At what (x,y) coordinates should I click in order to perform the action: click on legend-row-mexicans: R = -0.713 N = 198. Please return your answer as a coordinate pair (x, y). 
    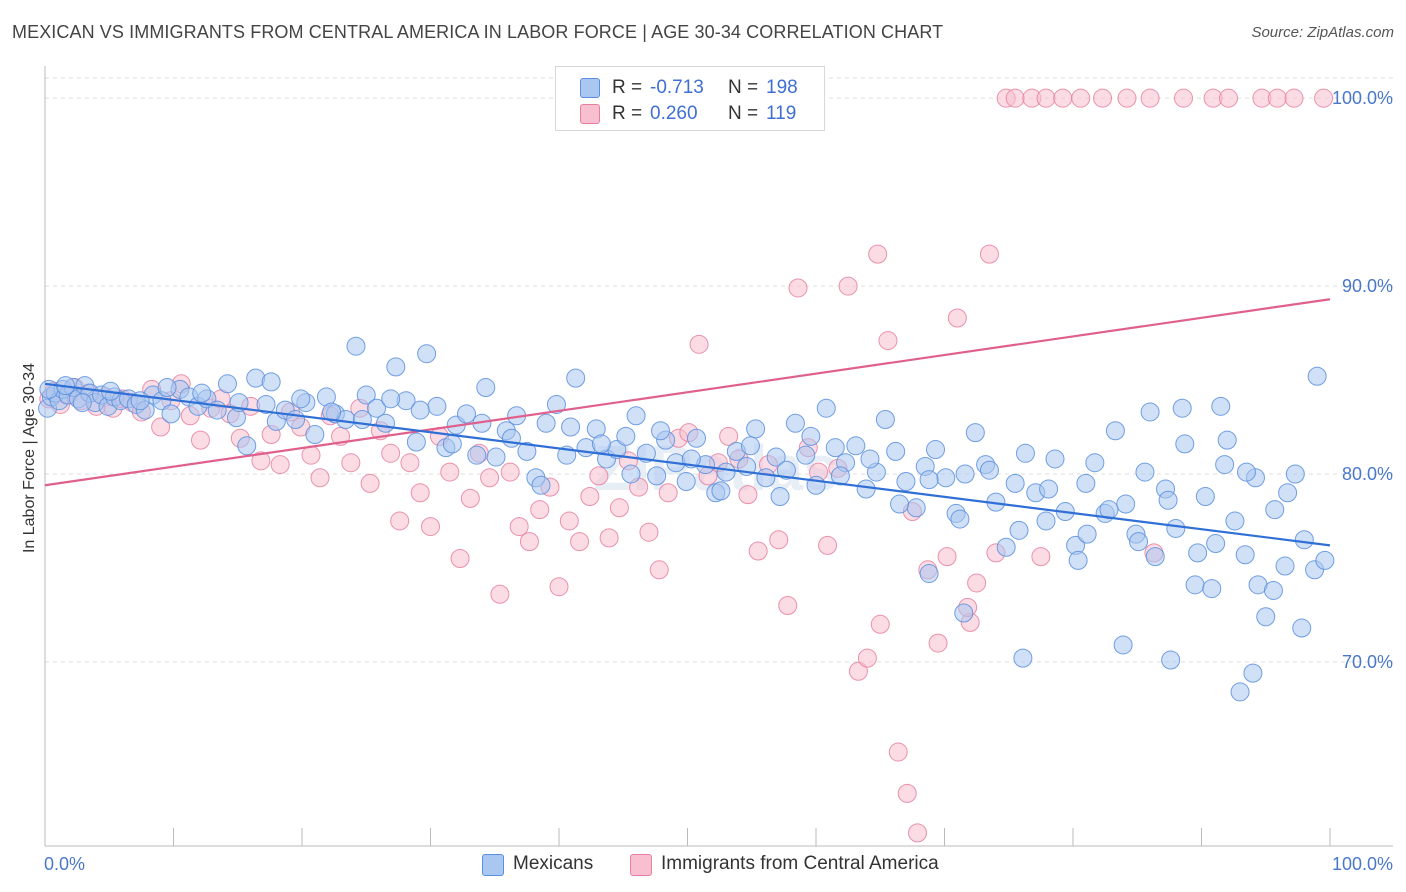
    Looking at the image, I should click on (690, 88).